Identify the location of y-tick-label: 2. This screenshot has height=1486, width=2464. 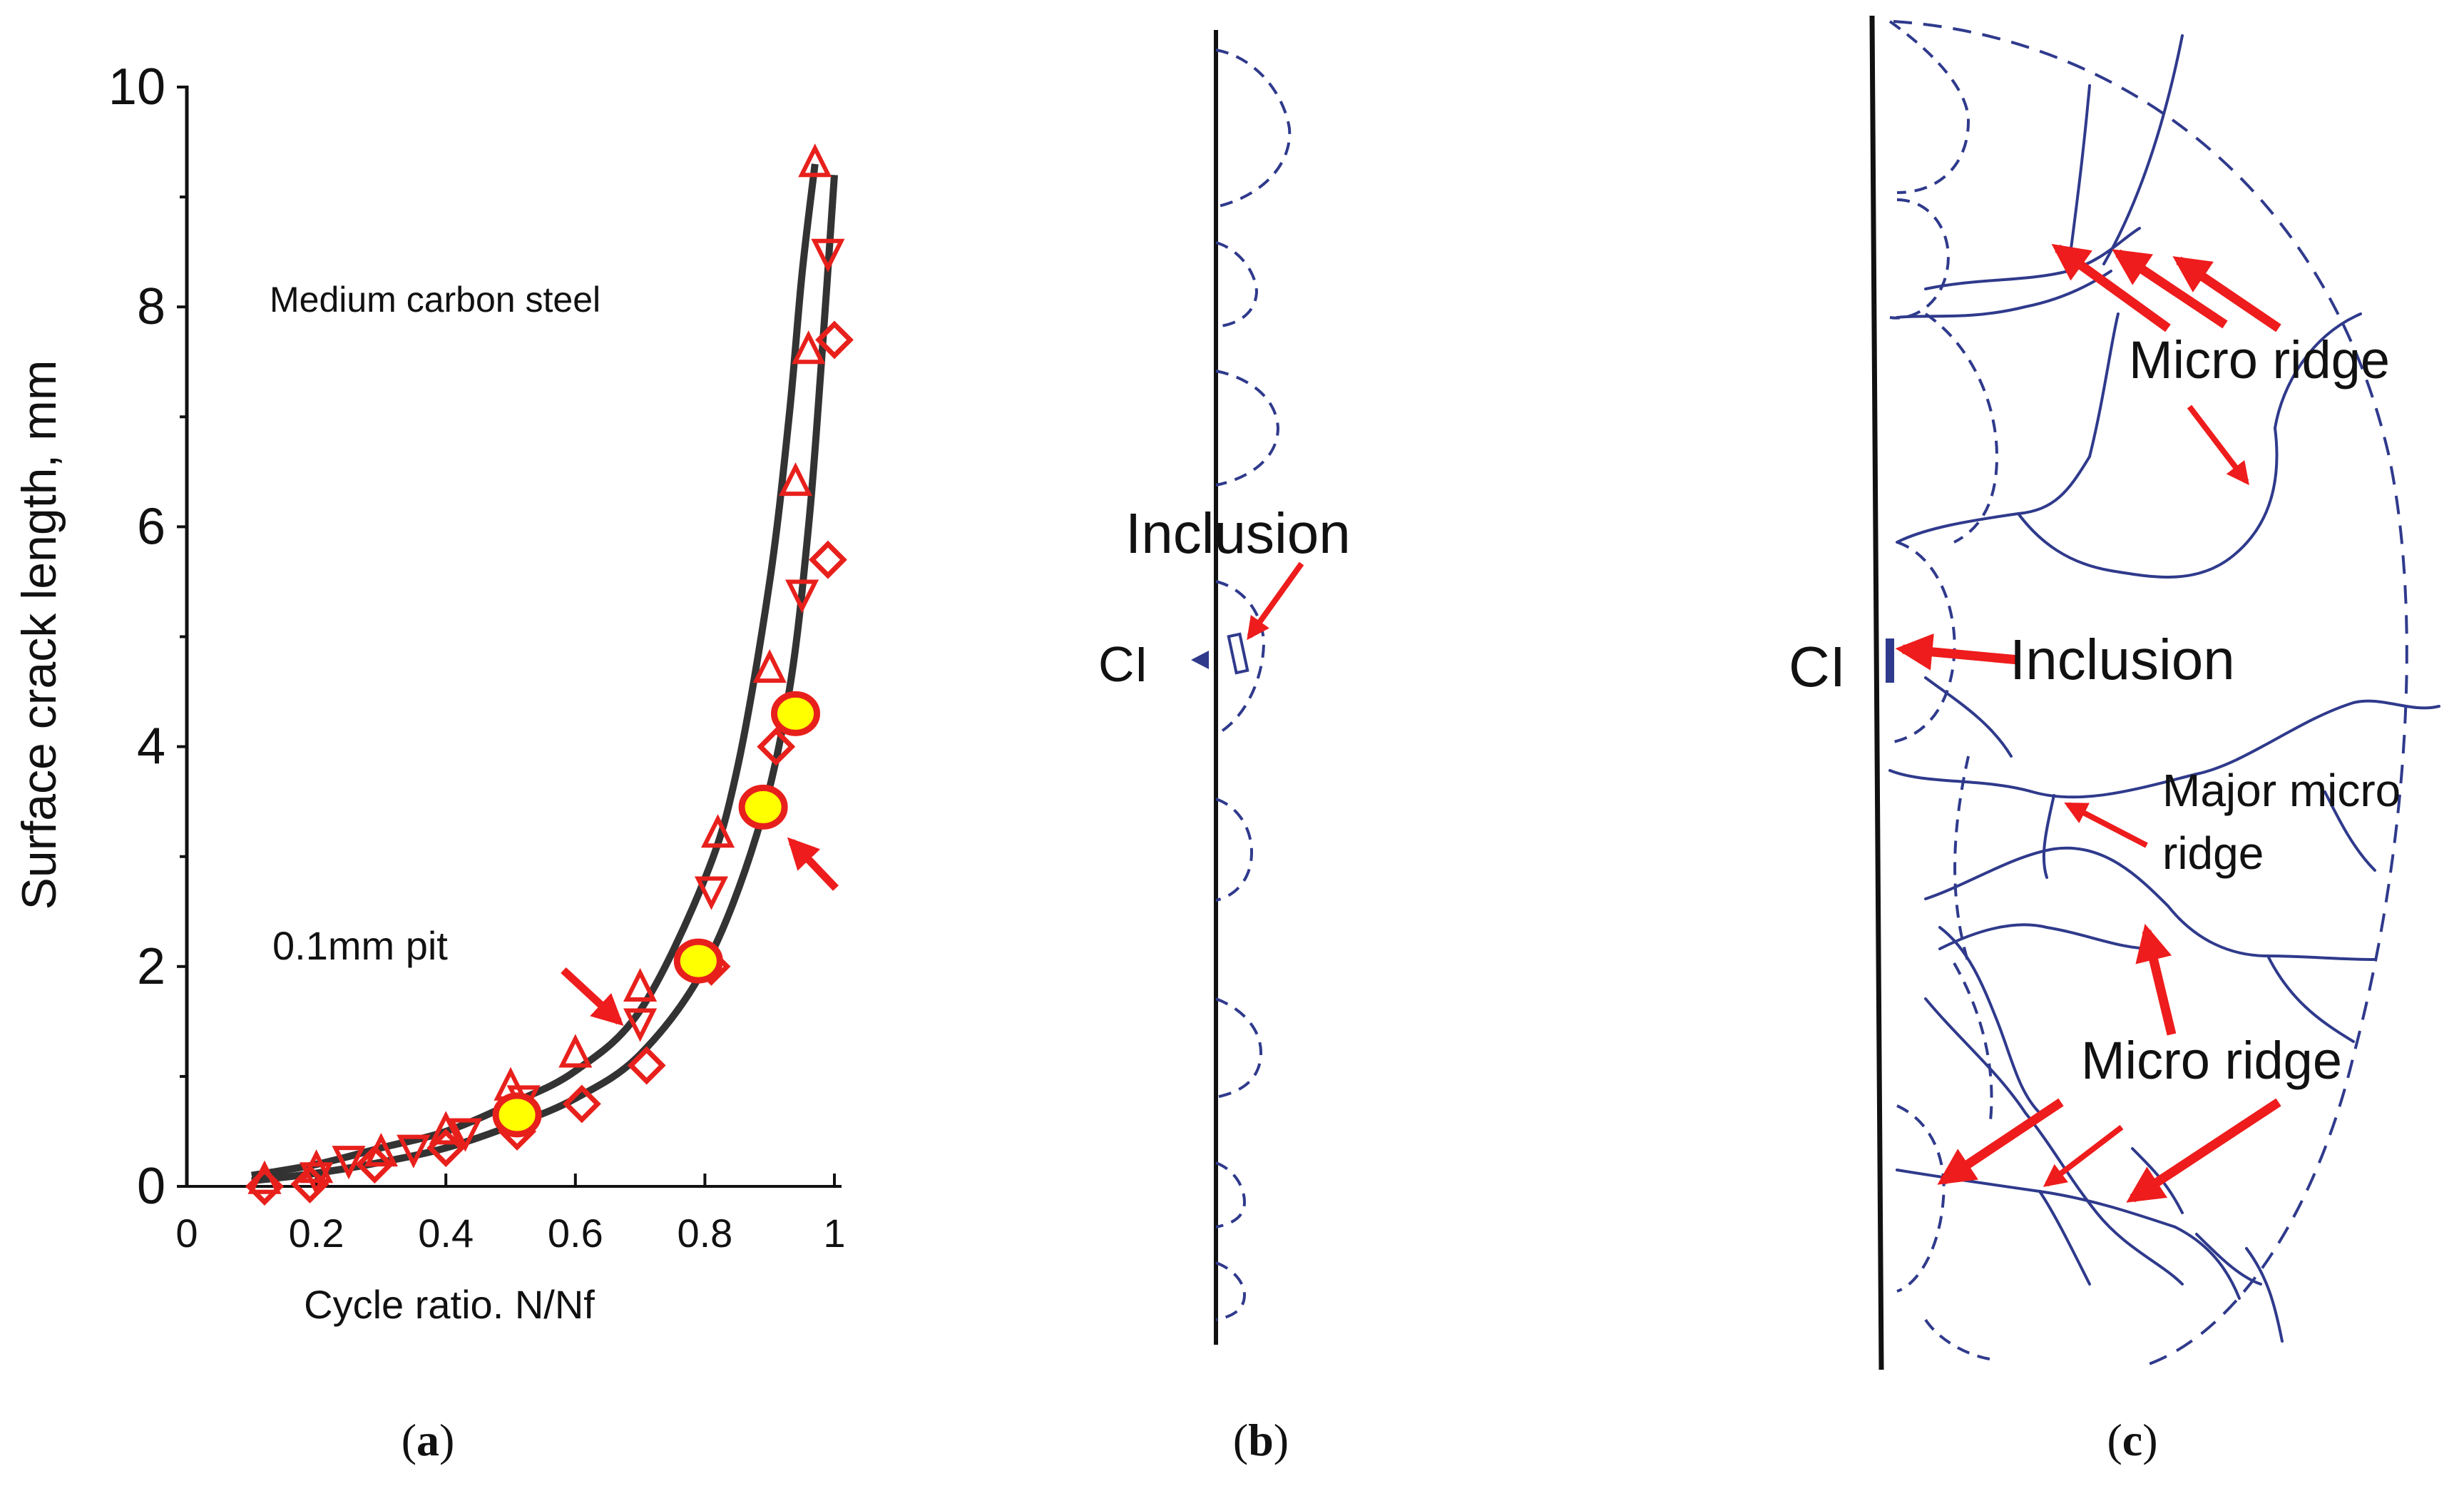
(151, 967).